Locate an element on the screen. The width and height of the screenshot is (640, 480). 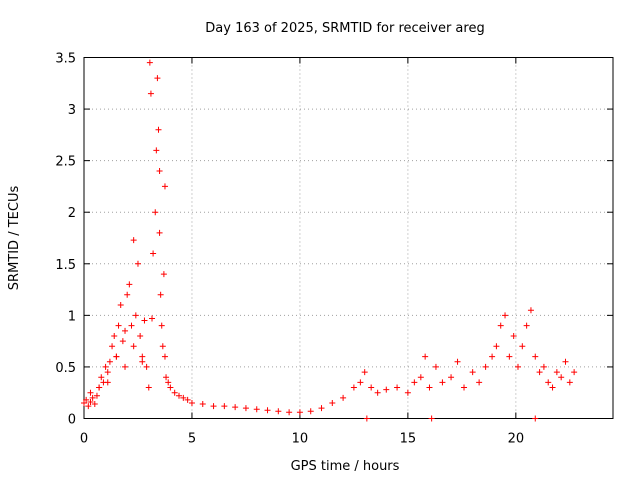
y-axis-label: SRMTID / TECUs is located at coordinates (14, 238).